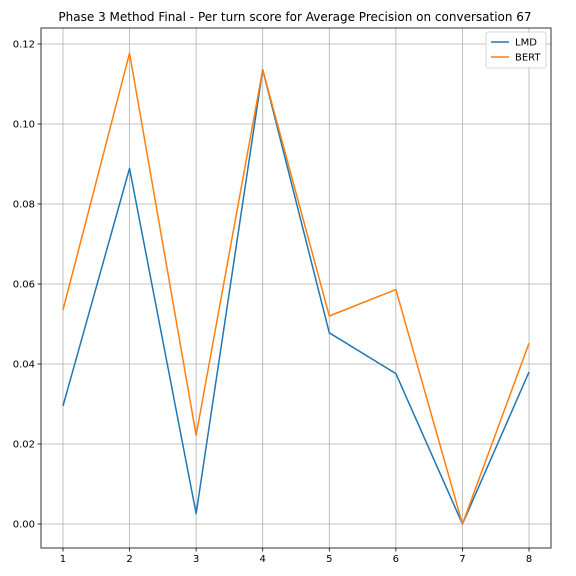  Describe the element at coordinates (526, 43) in the screenshot. I see `legend-label-lmd: LMD` at that location.